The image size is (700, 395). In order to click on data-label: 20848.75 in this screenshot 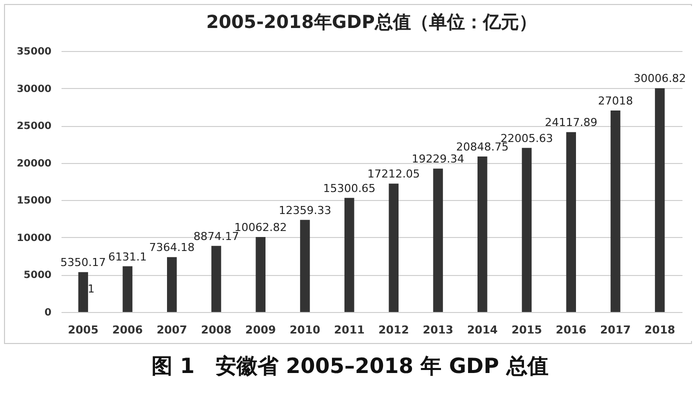, I will do `click(482, 147)`.